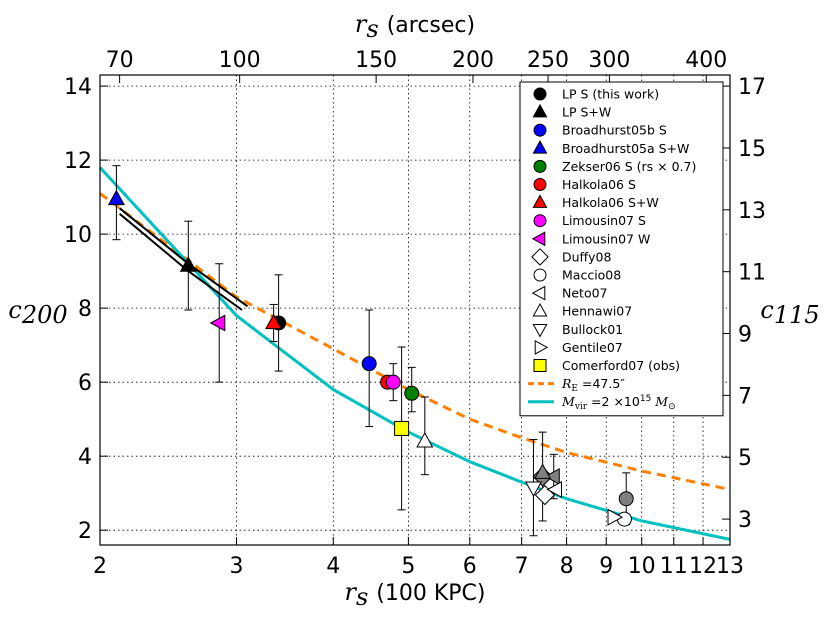 This screenshot has height=623, width=830. Describe the element at coordinates (470, 566) in the screenshot. I see `x-tick-label: 6` at that location.